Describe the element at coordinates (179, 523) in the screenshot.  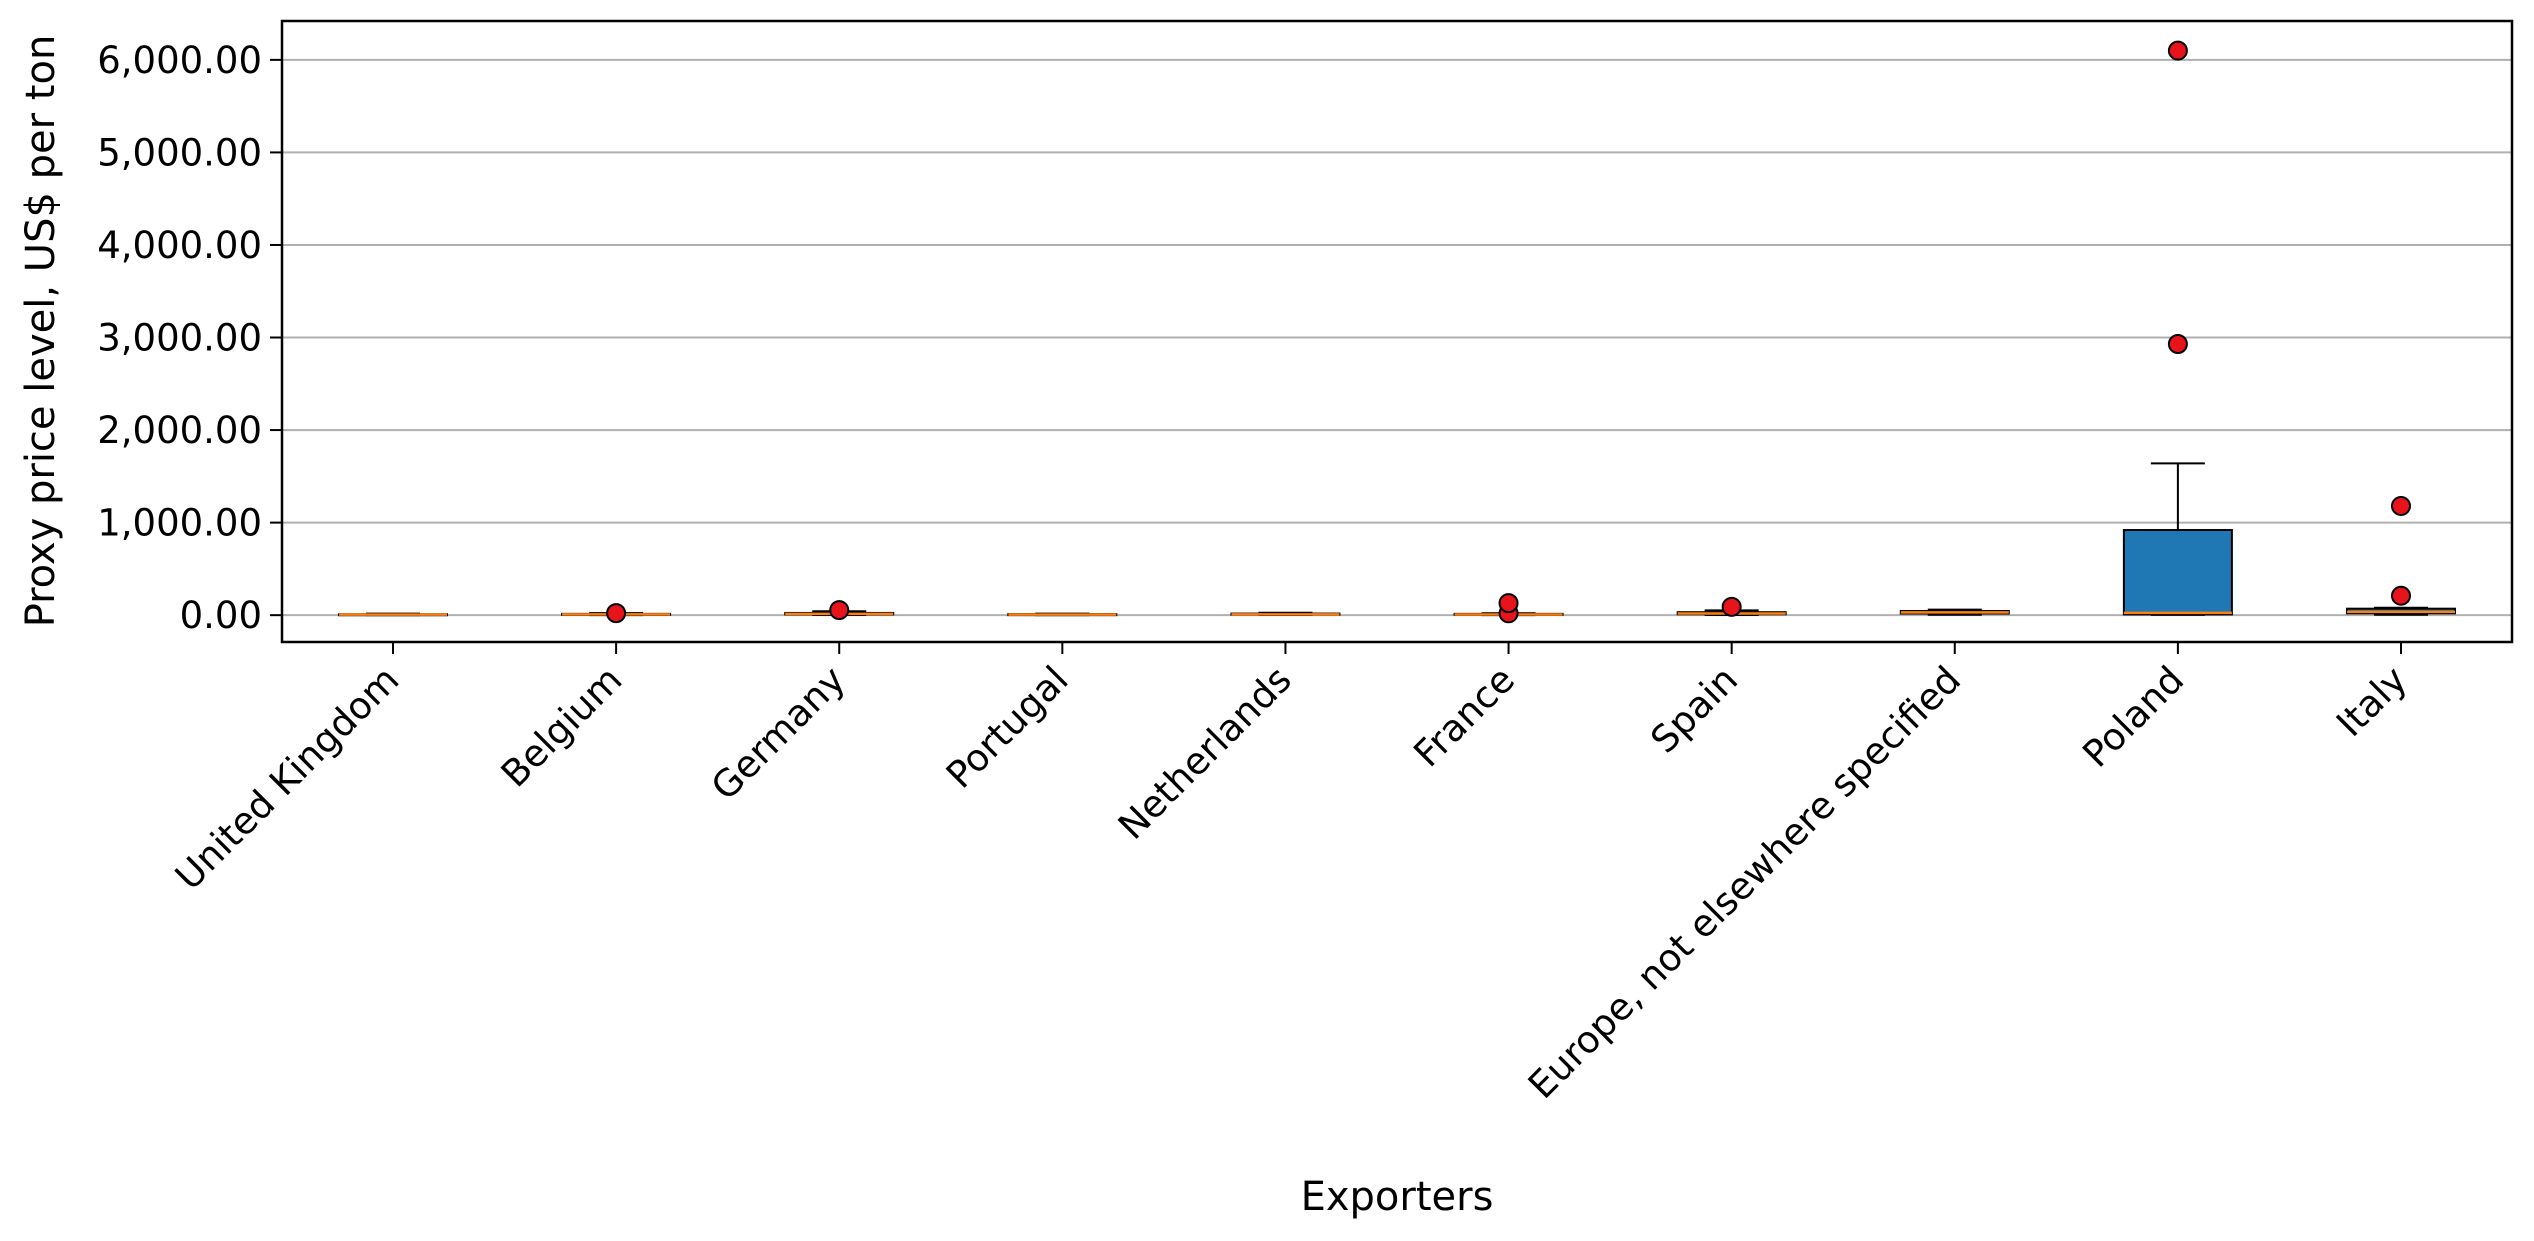
I see `y-tick-label: 1,000.00` at that location.